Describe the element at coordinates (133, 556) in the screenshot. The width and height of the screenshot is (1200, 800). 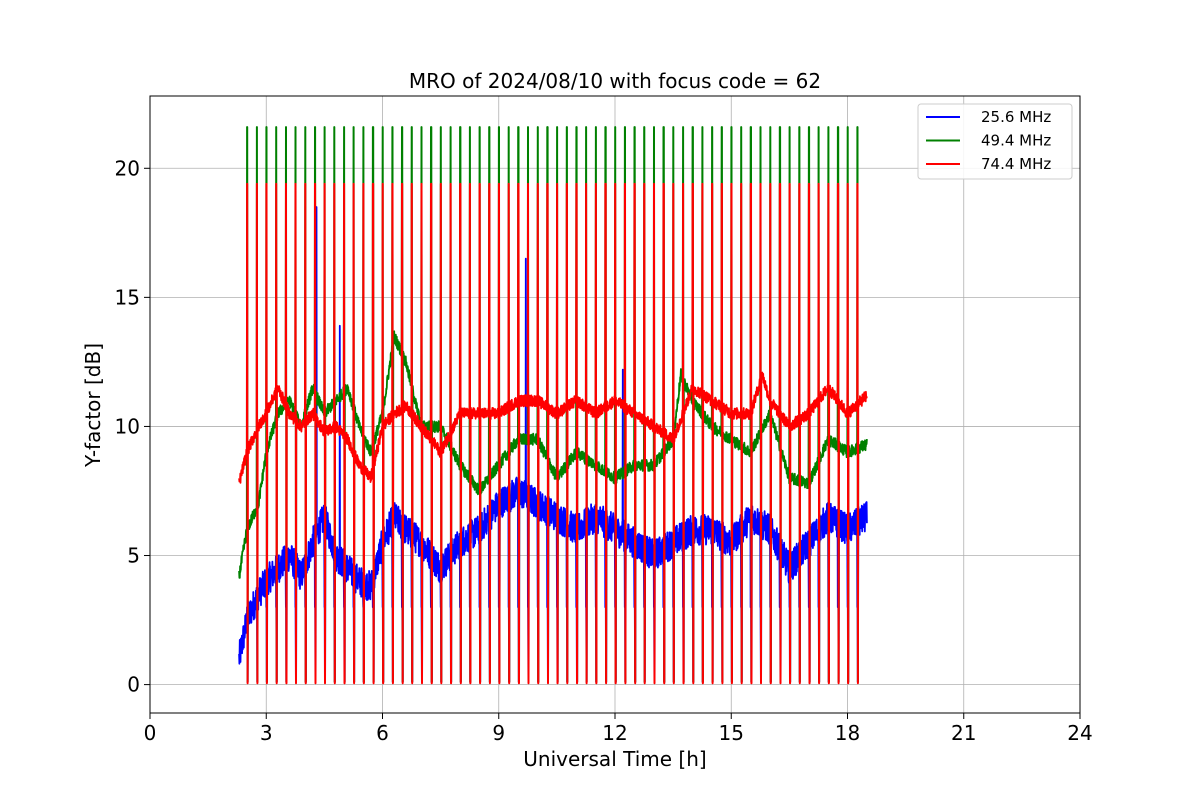
I see `y-tick-label: 5` at that location.